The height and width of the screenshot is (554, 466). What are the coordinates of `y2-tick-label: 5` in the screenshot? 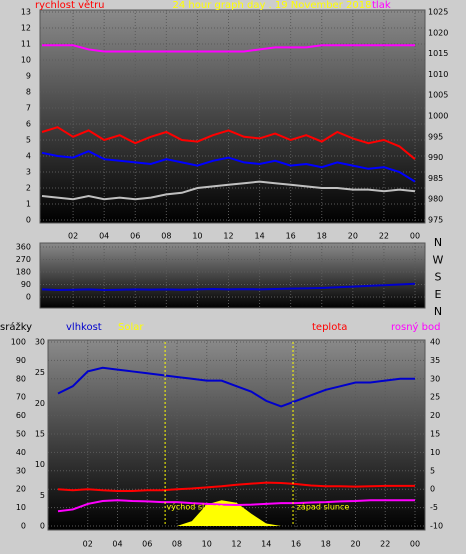 It's located at (42, 495).